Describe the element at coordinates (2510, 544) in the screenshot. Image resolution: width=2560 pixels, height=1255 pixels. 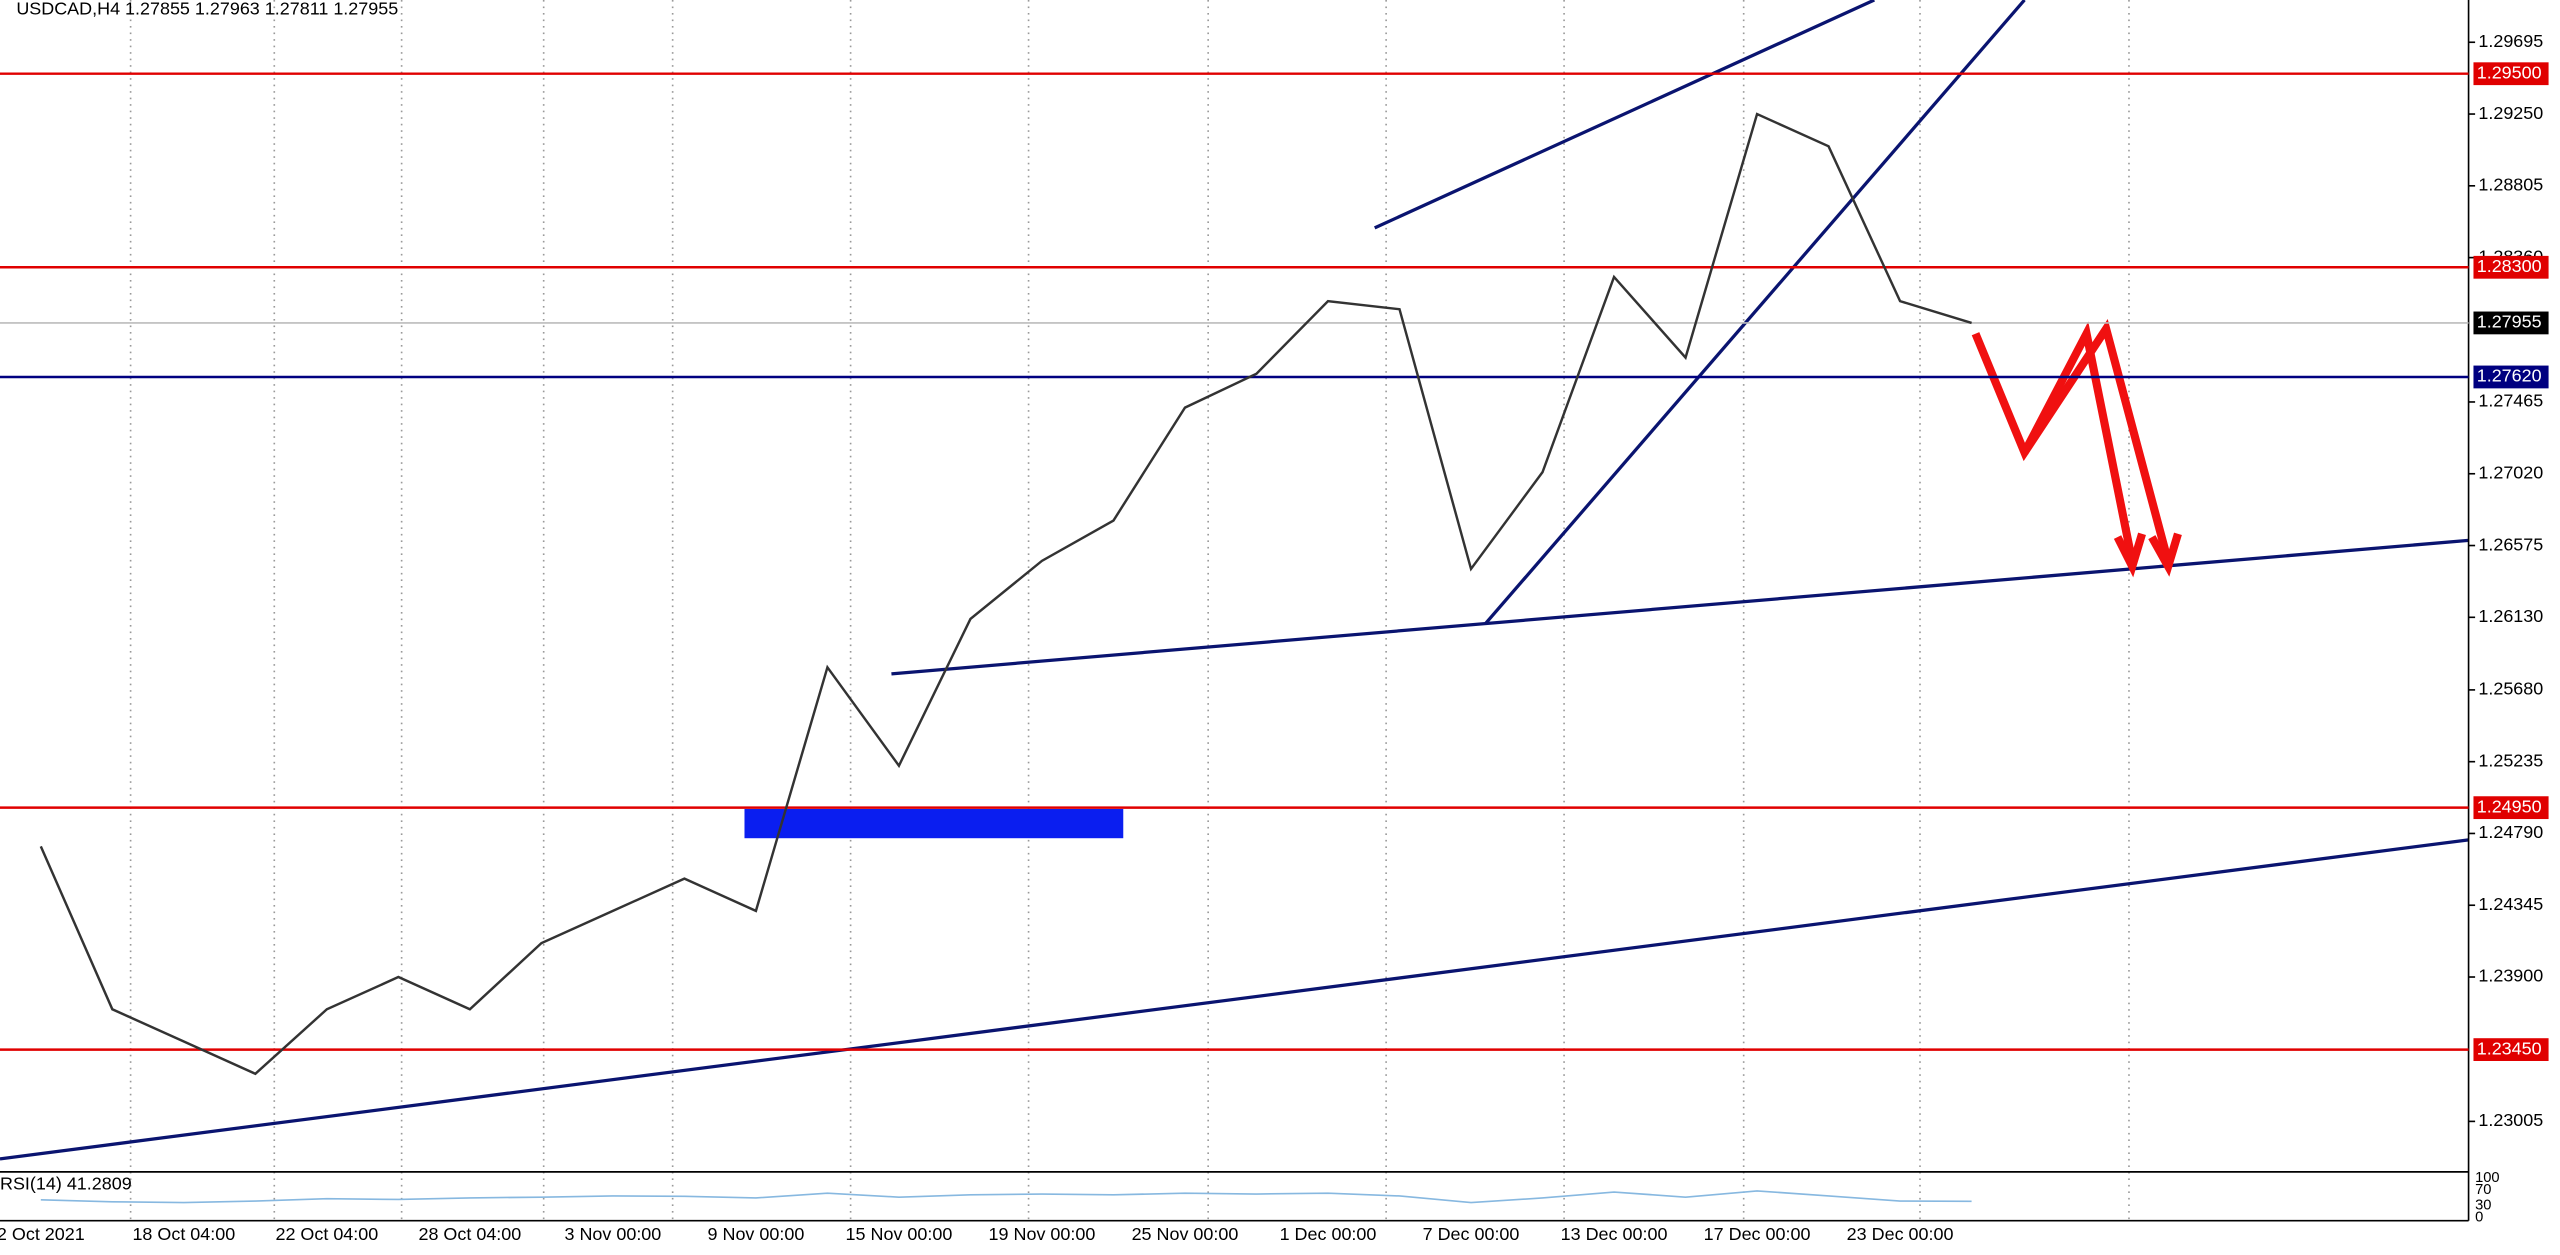
I see `y-tick-label: 1.26575` at that location.